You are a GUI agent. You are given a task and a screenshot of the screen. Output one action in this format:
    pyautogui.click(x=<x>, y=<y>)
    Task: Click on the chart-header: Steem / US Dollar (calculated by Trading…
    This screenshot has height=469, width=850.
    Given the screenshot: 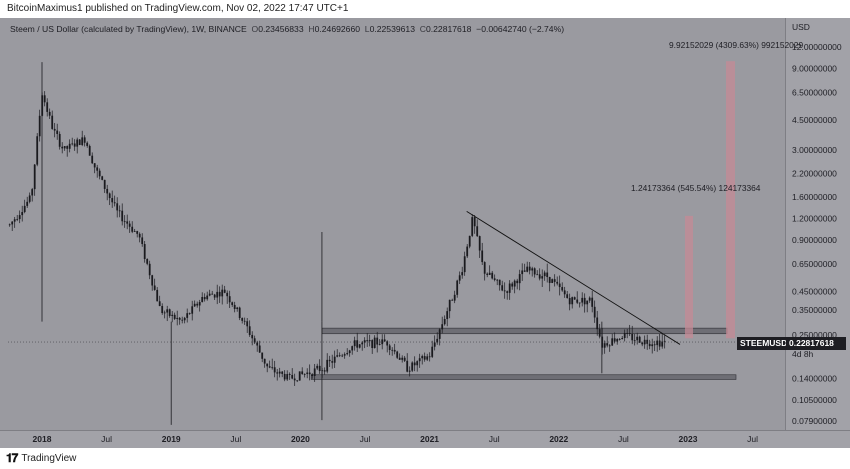 What is the action you would take?
    pyautogui.click(x=287, y=29)
    